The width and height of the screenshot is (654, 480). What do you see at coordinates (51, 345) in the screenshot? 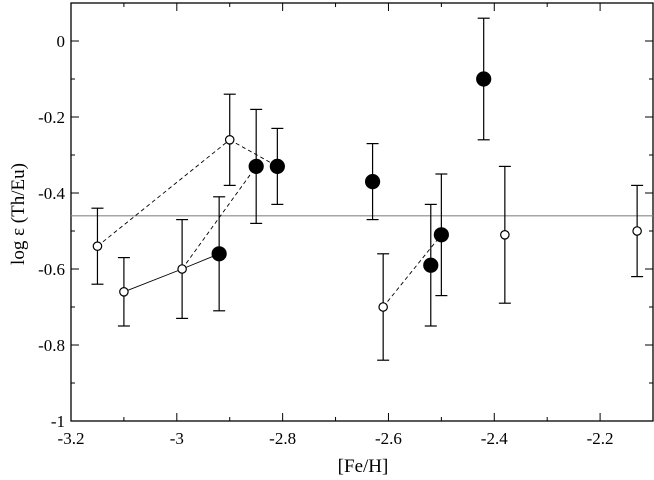
I see `y-tick-label: -0.8` at bounding box center [51, 345].